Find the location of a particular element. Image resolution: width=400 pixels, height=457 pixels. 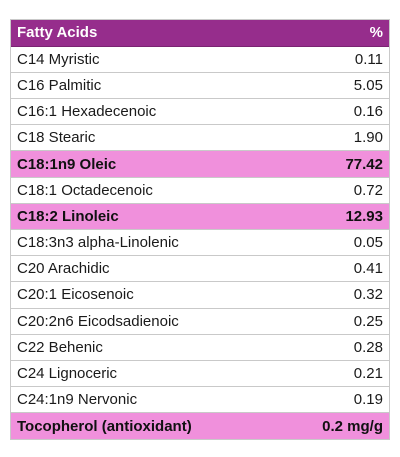

fatty-acid-name: C16:1 Hexadecenoic is located at coordinates (147, 112).